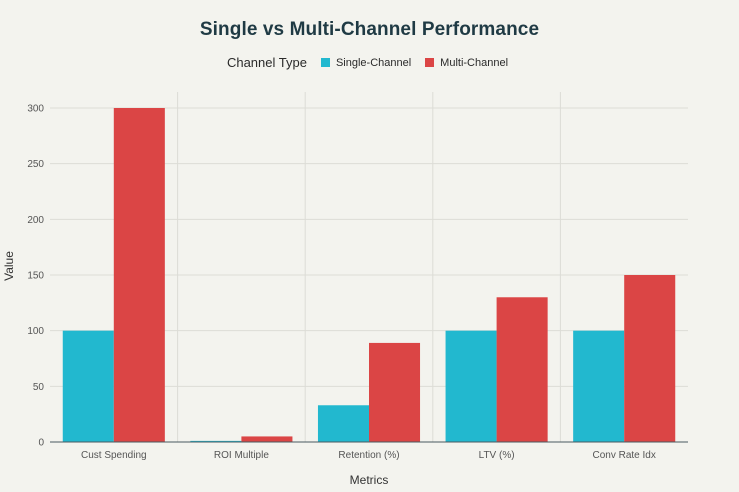 The width and height of the screenshot is (739, 492). Describe the element at coordinates (35, 164) in the screenshot. I see `y-tick-label: 250` at that location.